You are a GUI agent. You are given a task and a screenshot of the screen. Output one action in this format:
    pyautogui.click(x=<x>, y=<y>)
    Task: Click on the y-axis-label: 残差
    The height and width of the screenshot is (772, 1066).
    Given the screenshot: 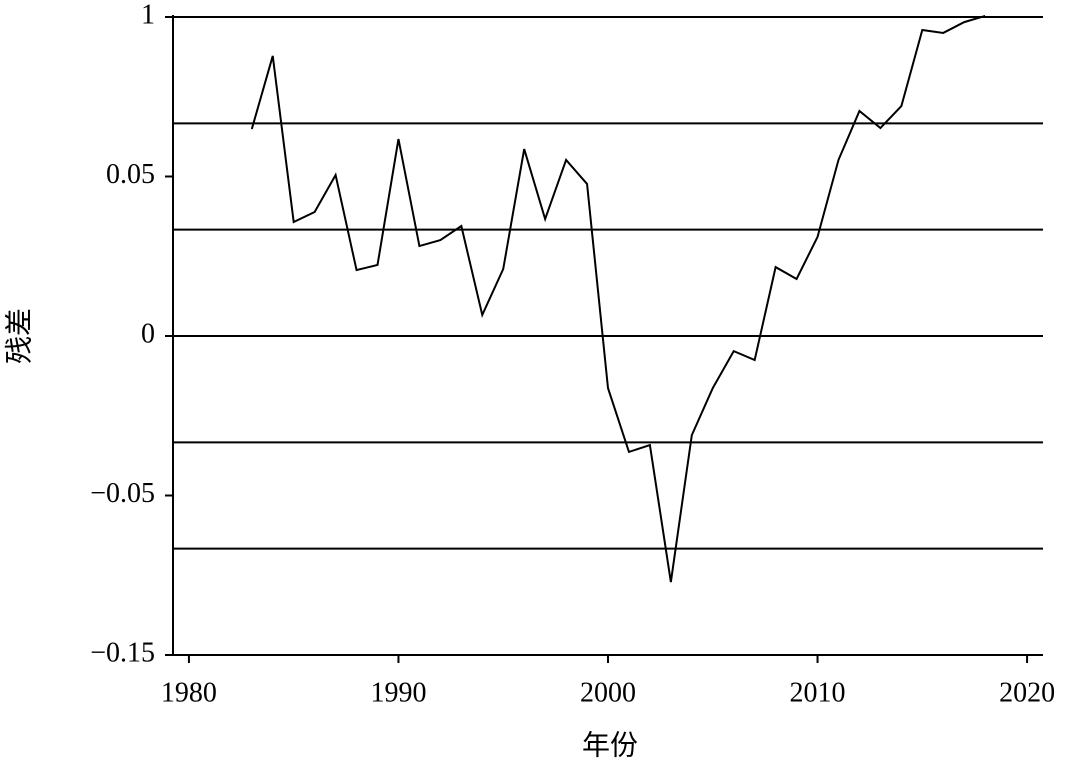 What is the action you would take?
    pyautogui.click(x=19, y=336)
    